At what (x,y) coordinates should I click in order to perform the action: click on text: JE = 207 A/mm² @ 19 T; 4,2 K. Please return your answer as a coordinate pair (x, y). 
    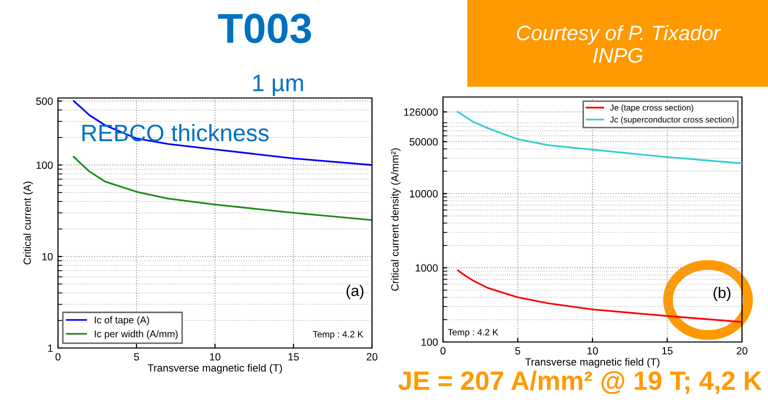
    Looking at the image, I should click on (580, 382).